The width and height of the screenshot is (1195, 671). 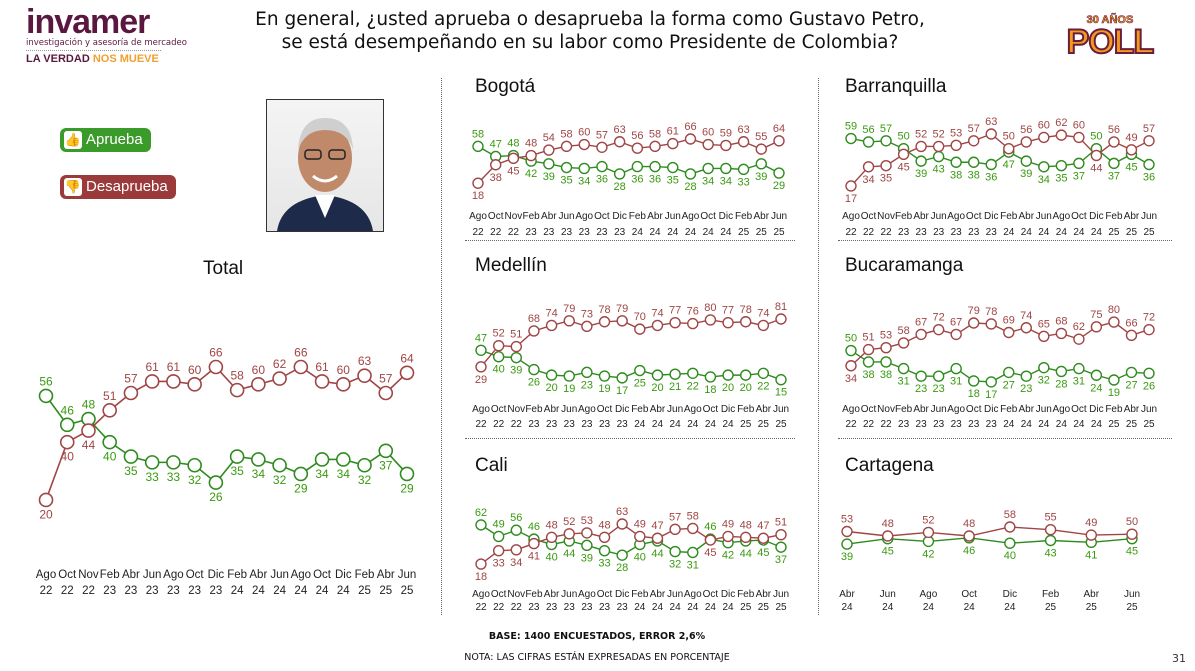 What do you see at coordinates (956, 175) in the screenshot?
I see `data-label-aprueba: 38` at bounding box center [956, 175].